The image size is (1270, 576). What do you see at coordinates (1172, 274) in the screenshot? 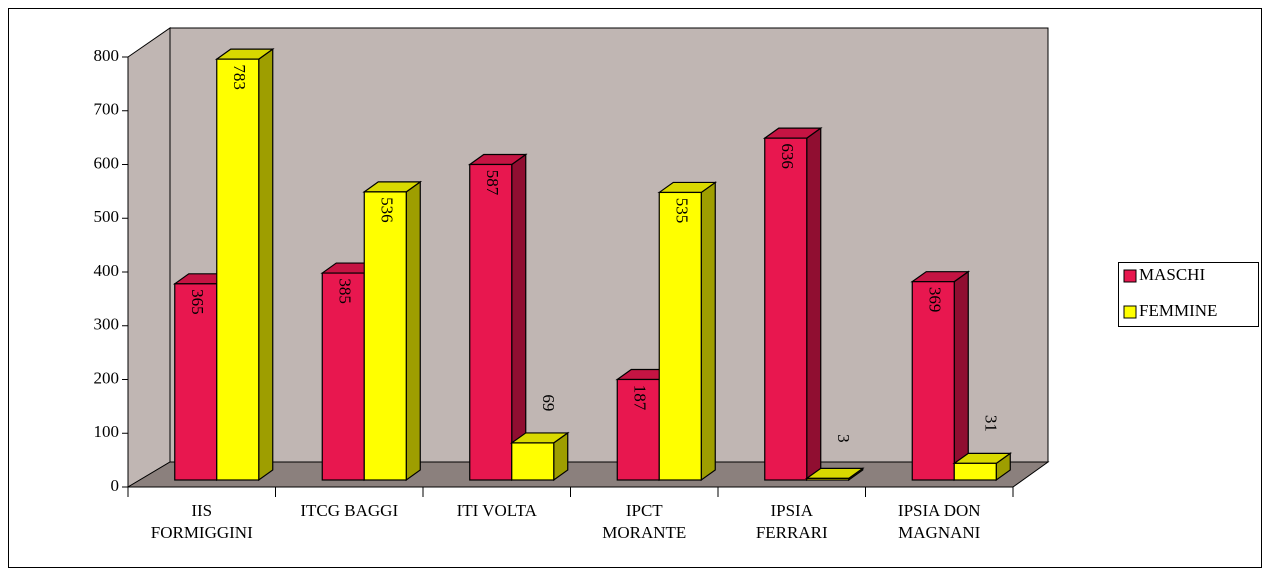
I see `legend-label: MASCHI` at bounding box center [1172, 274].